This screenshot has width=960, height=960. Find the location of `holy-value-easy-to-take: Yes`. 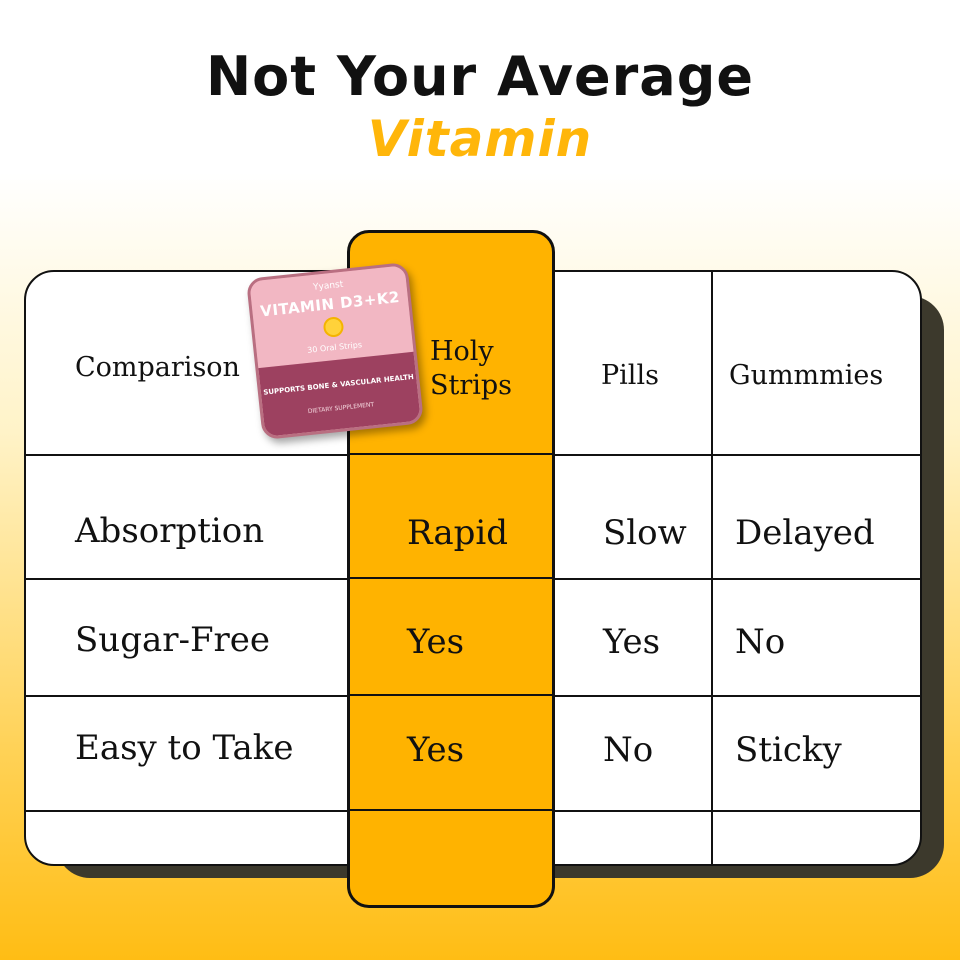

holy-value-easy-to-take: Yes is located at coordinates (436, 750).